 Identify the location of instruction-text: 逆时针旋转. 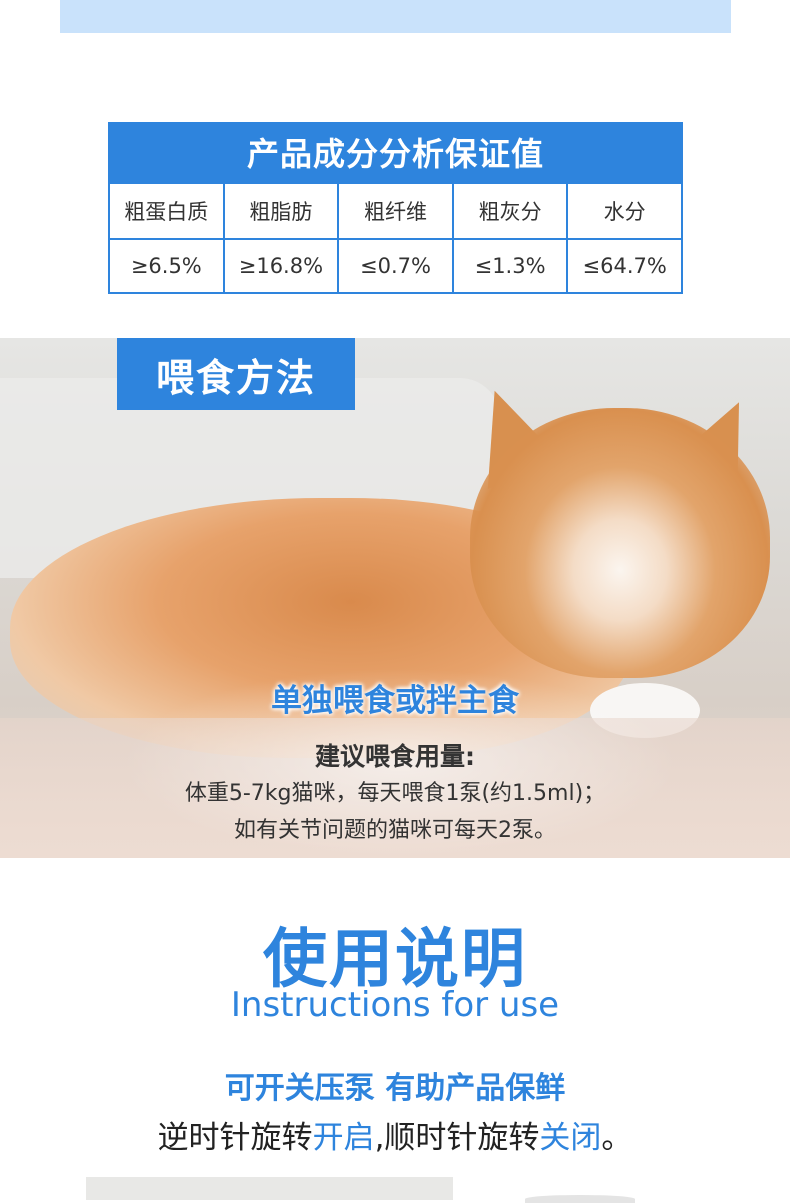
(235, 1138).